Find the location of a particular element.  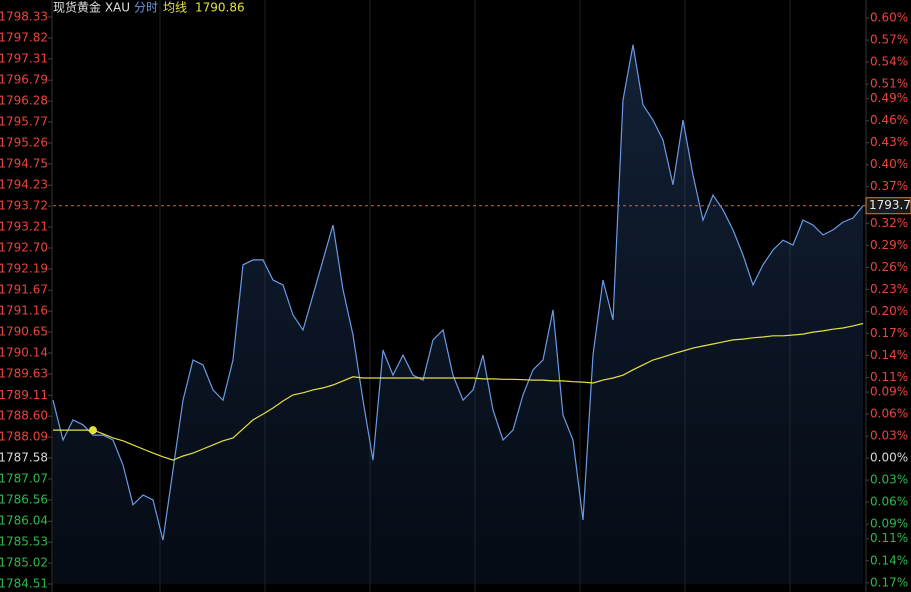

y-tick-label: 1794.23 is located at coordinates (24, 185).